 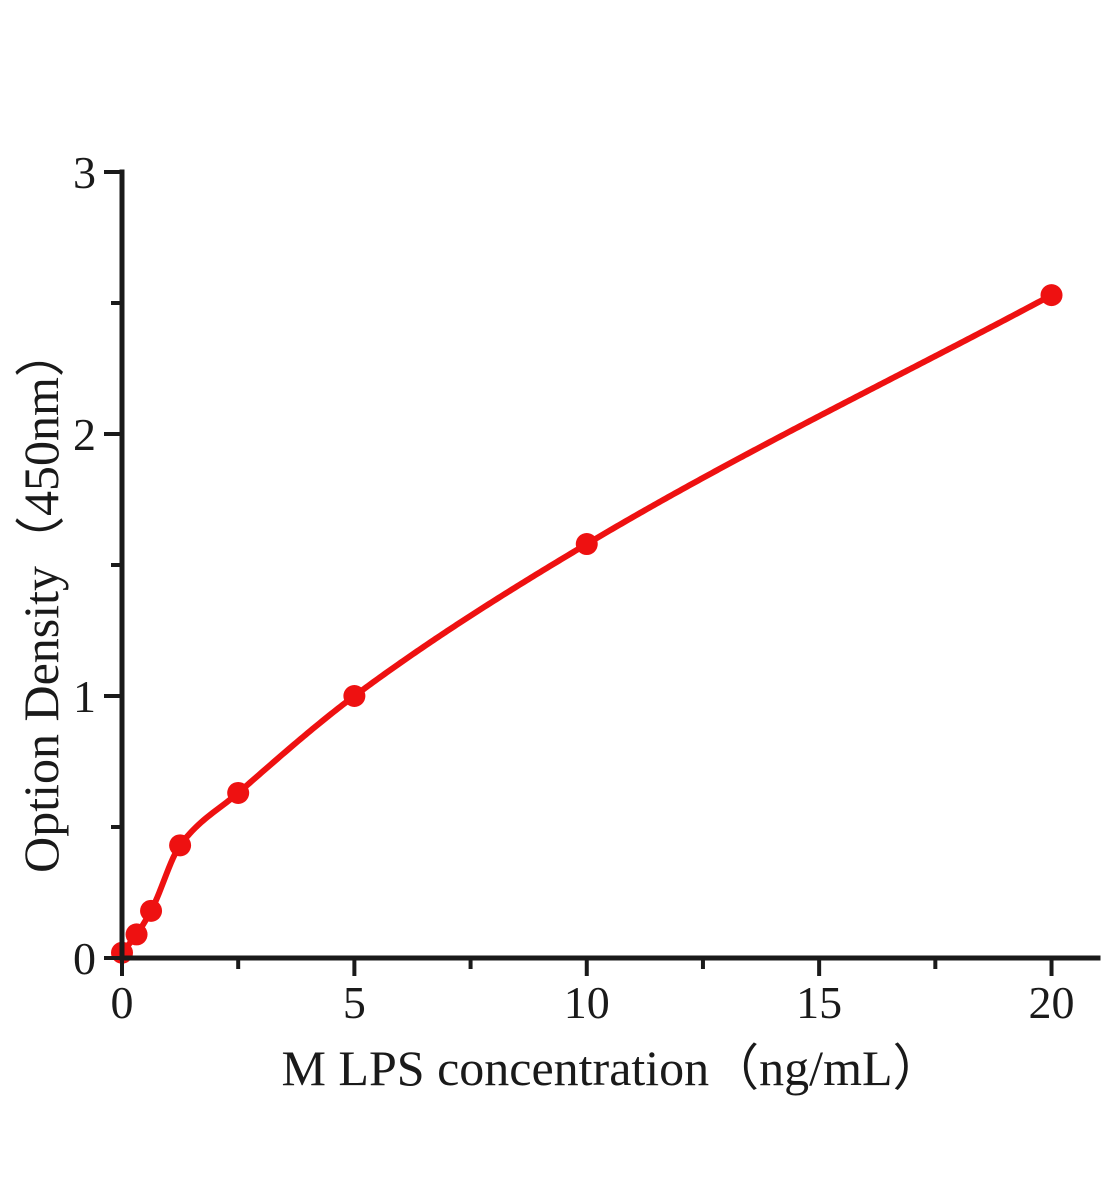 I want to click on x-tick-label: 5, so click(x=354, y=1002).